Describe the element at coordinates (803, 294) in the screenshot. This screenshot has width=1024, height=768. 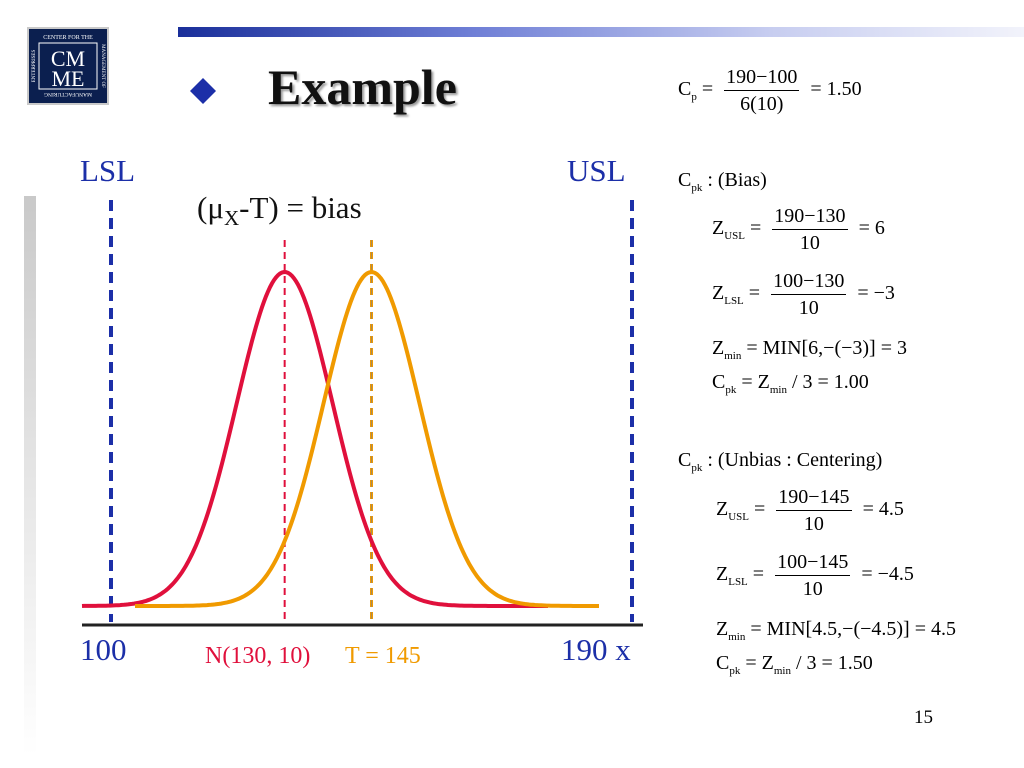
I see `bias-z-lsl-equation: ZLSL = 100−130 10 = −3` at that location.